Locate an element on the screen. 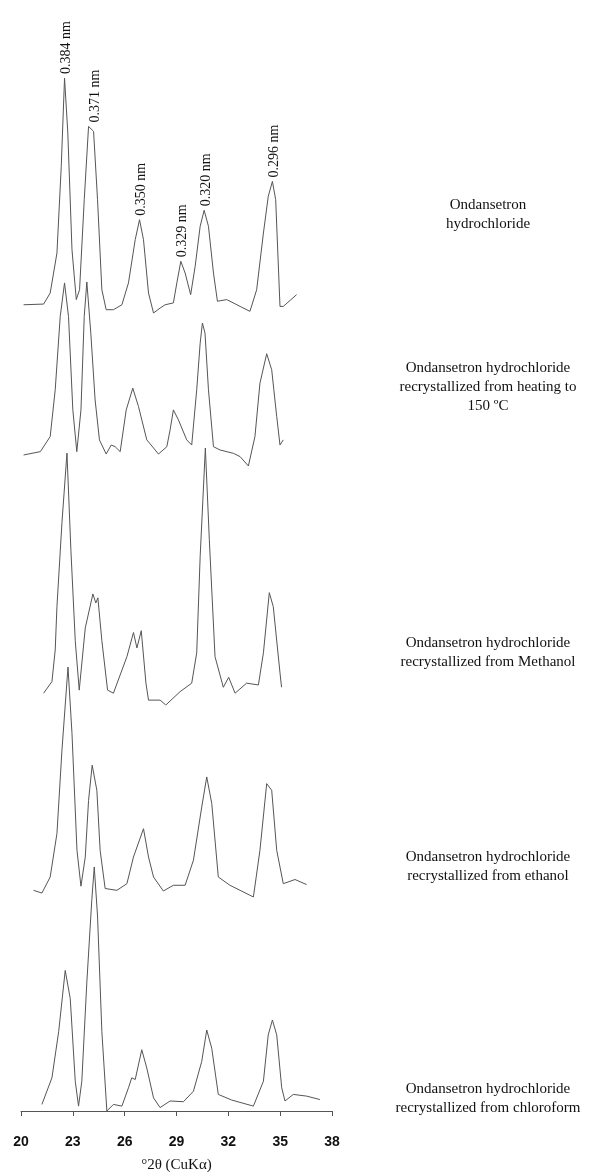  x-tick-label: 29 is located at coordinates (176, 1141).